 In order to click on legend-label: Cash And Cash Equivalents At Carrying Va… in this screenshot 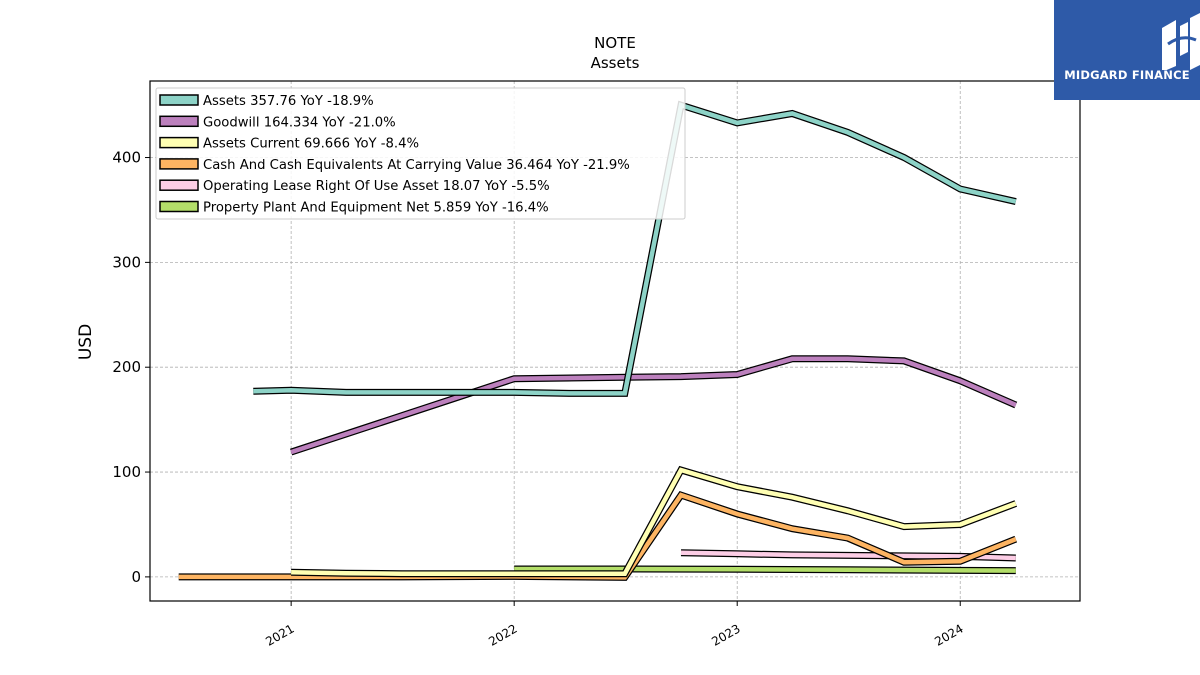, I will do `click(416, 165)`.